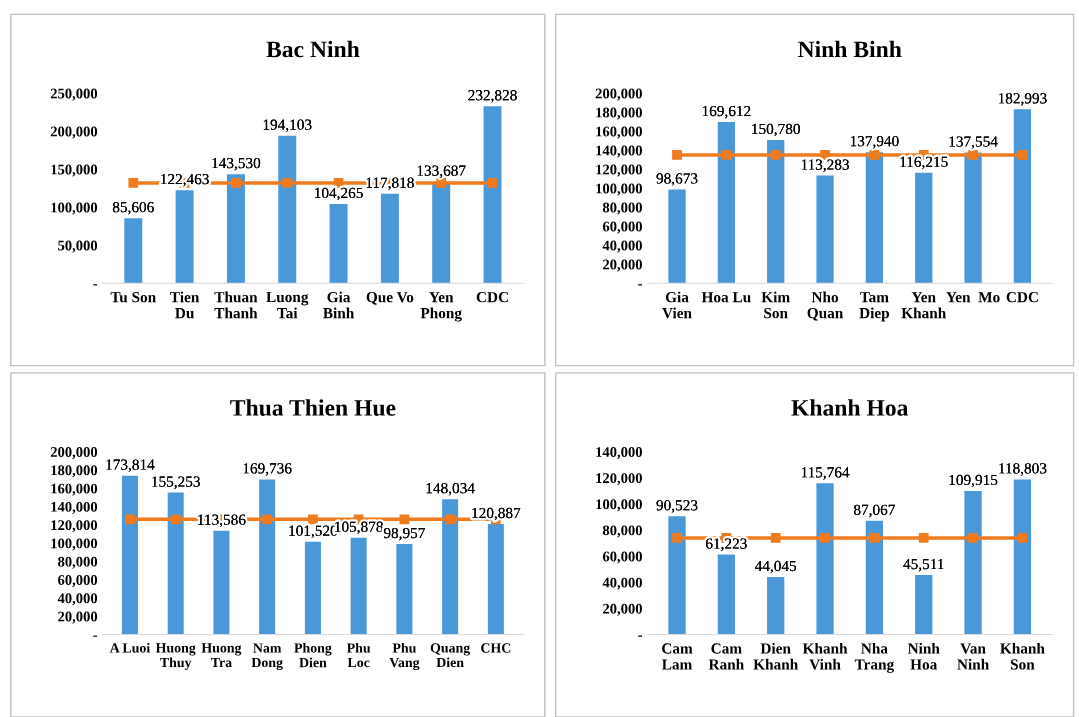 This screenshot has width=1079, height=717. Describe the element at coordinates (825, 656) in the screenshot. I see `x-tick-label: Khanh Vinh` at that location.